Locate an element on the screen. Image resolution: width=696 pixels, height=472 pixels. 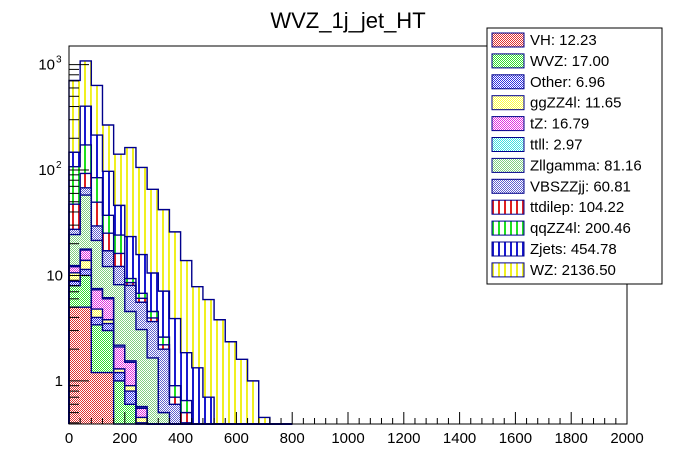
x-axis: 0 200 400 600 800 1000 1200 1400 1600 1800 2000 is located at coordinates (354, 429).